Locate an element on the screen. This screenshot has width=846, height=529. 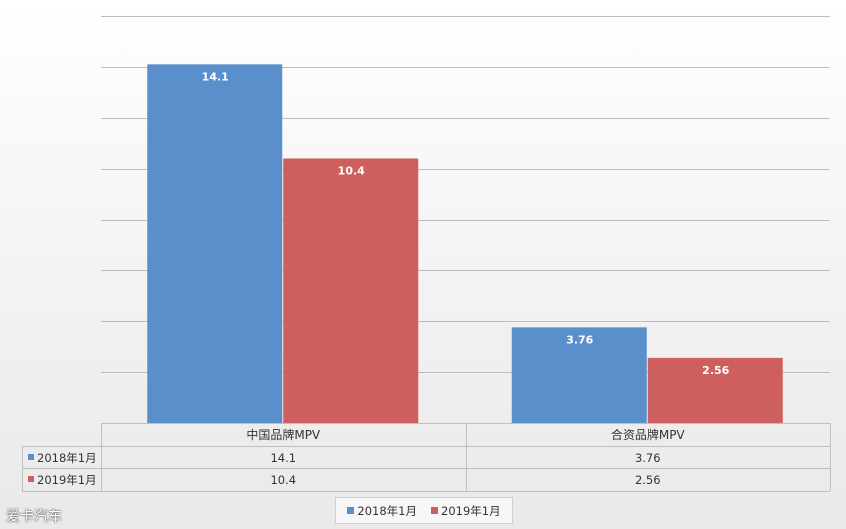
legend-item-2018: 2018年1月 is located at coordinates (382, 511).